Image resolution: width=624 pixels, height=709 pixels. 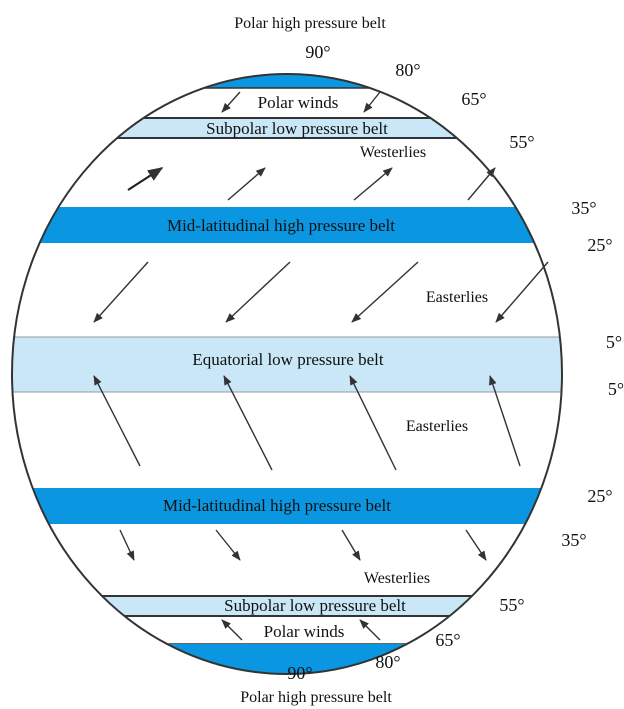 I want to click on degree-n35: 35°, so click(x=583, y=208).